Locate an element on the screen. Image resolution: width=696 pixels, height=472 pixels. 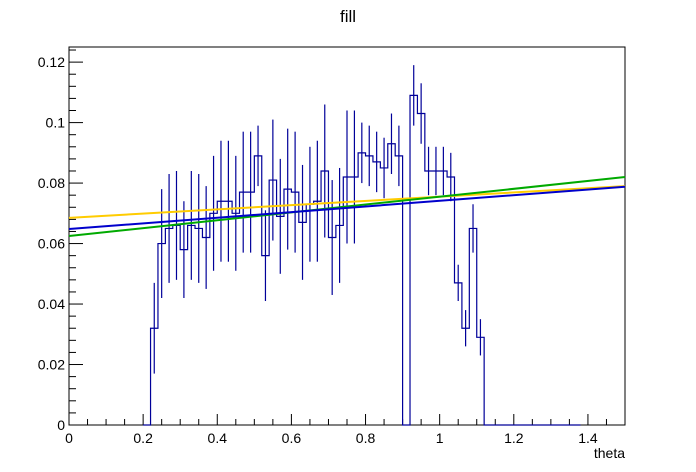
y-axis: 0 0.02 0.04 0.06 0.08 0.1 0.12 is located at coordinates (60, 241).